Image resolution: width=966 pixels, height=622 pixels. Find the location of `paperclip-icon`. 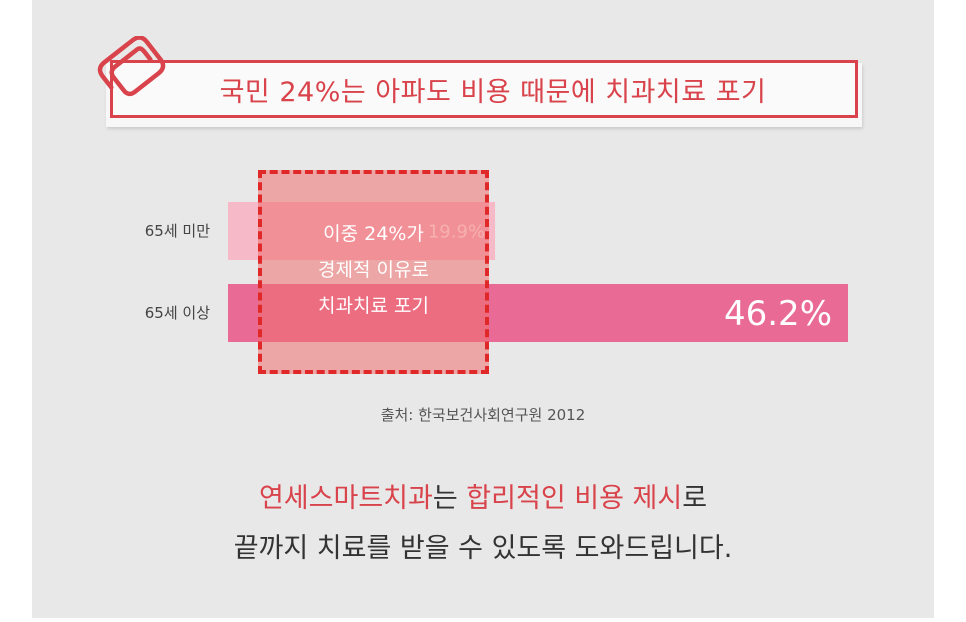

paperclip-icon is located at coordinates (131, 66).